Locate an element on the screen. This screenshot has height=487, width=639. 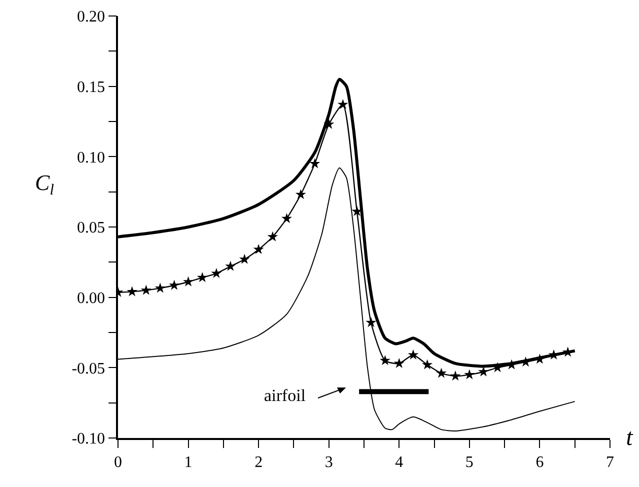
y-tick-label: 0.20 is located at coordinates (91, 17).